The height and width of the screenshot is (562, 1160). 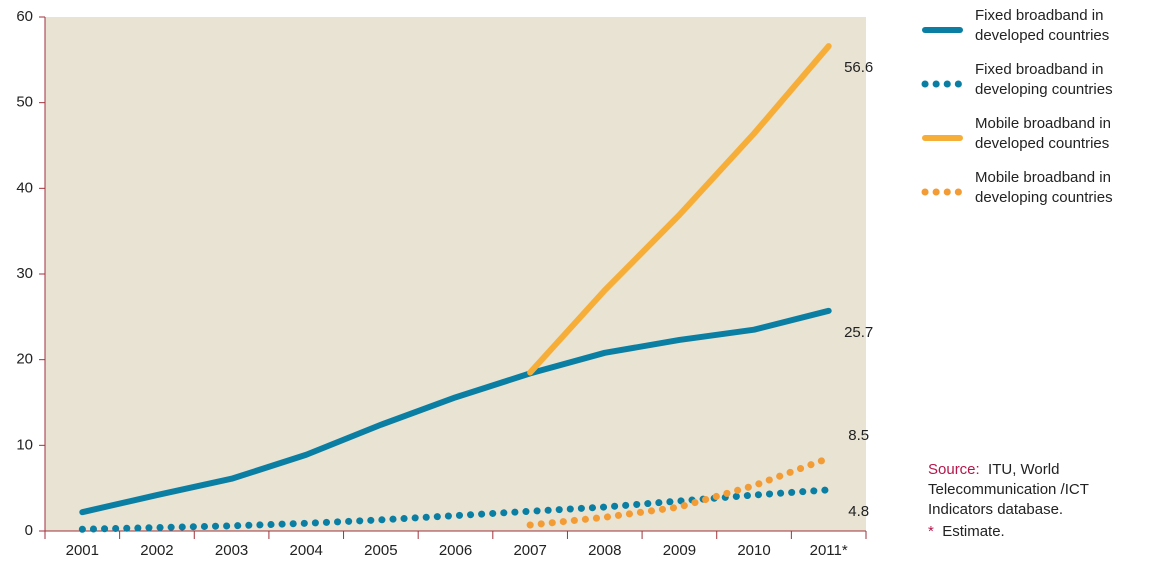 What do you see at coordinates (973, 531) in the screenshot?
I see `note-text: Estimate.` at bounding box center [973, 531].